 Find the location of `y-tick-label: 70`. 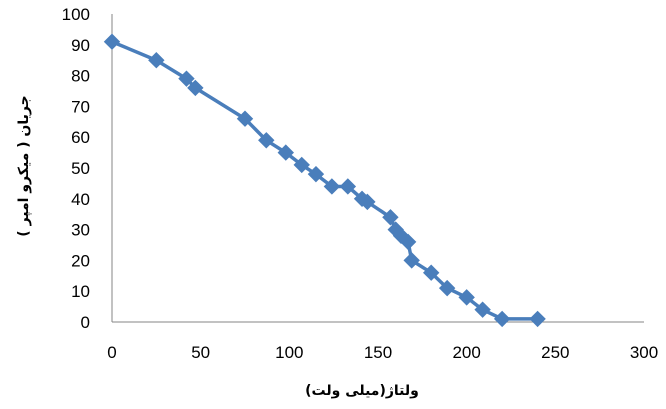

y-tick-label: 70 is located at coordinates (80, 106).